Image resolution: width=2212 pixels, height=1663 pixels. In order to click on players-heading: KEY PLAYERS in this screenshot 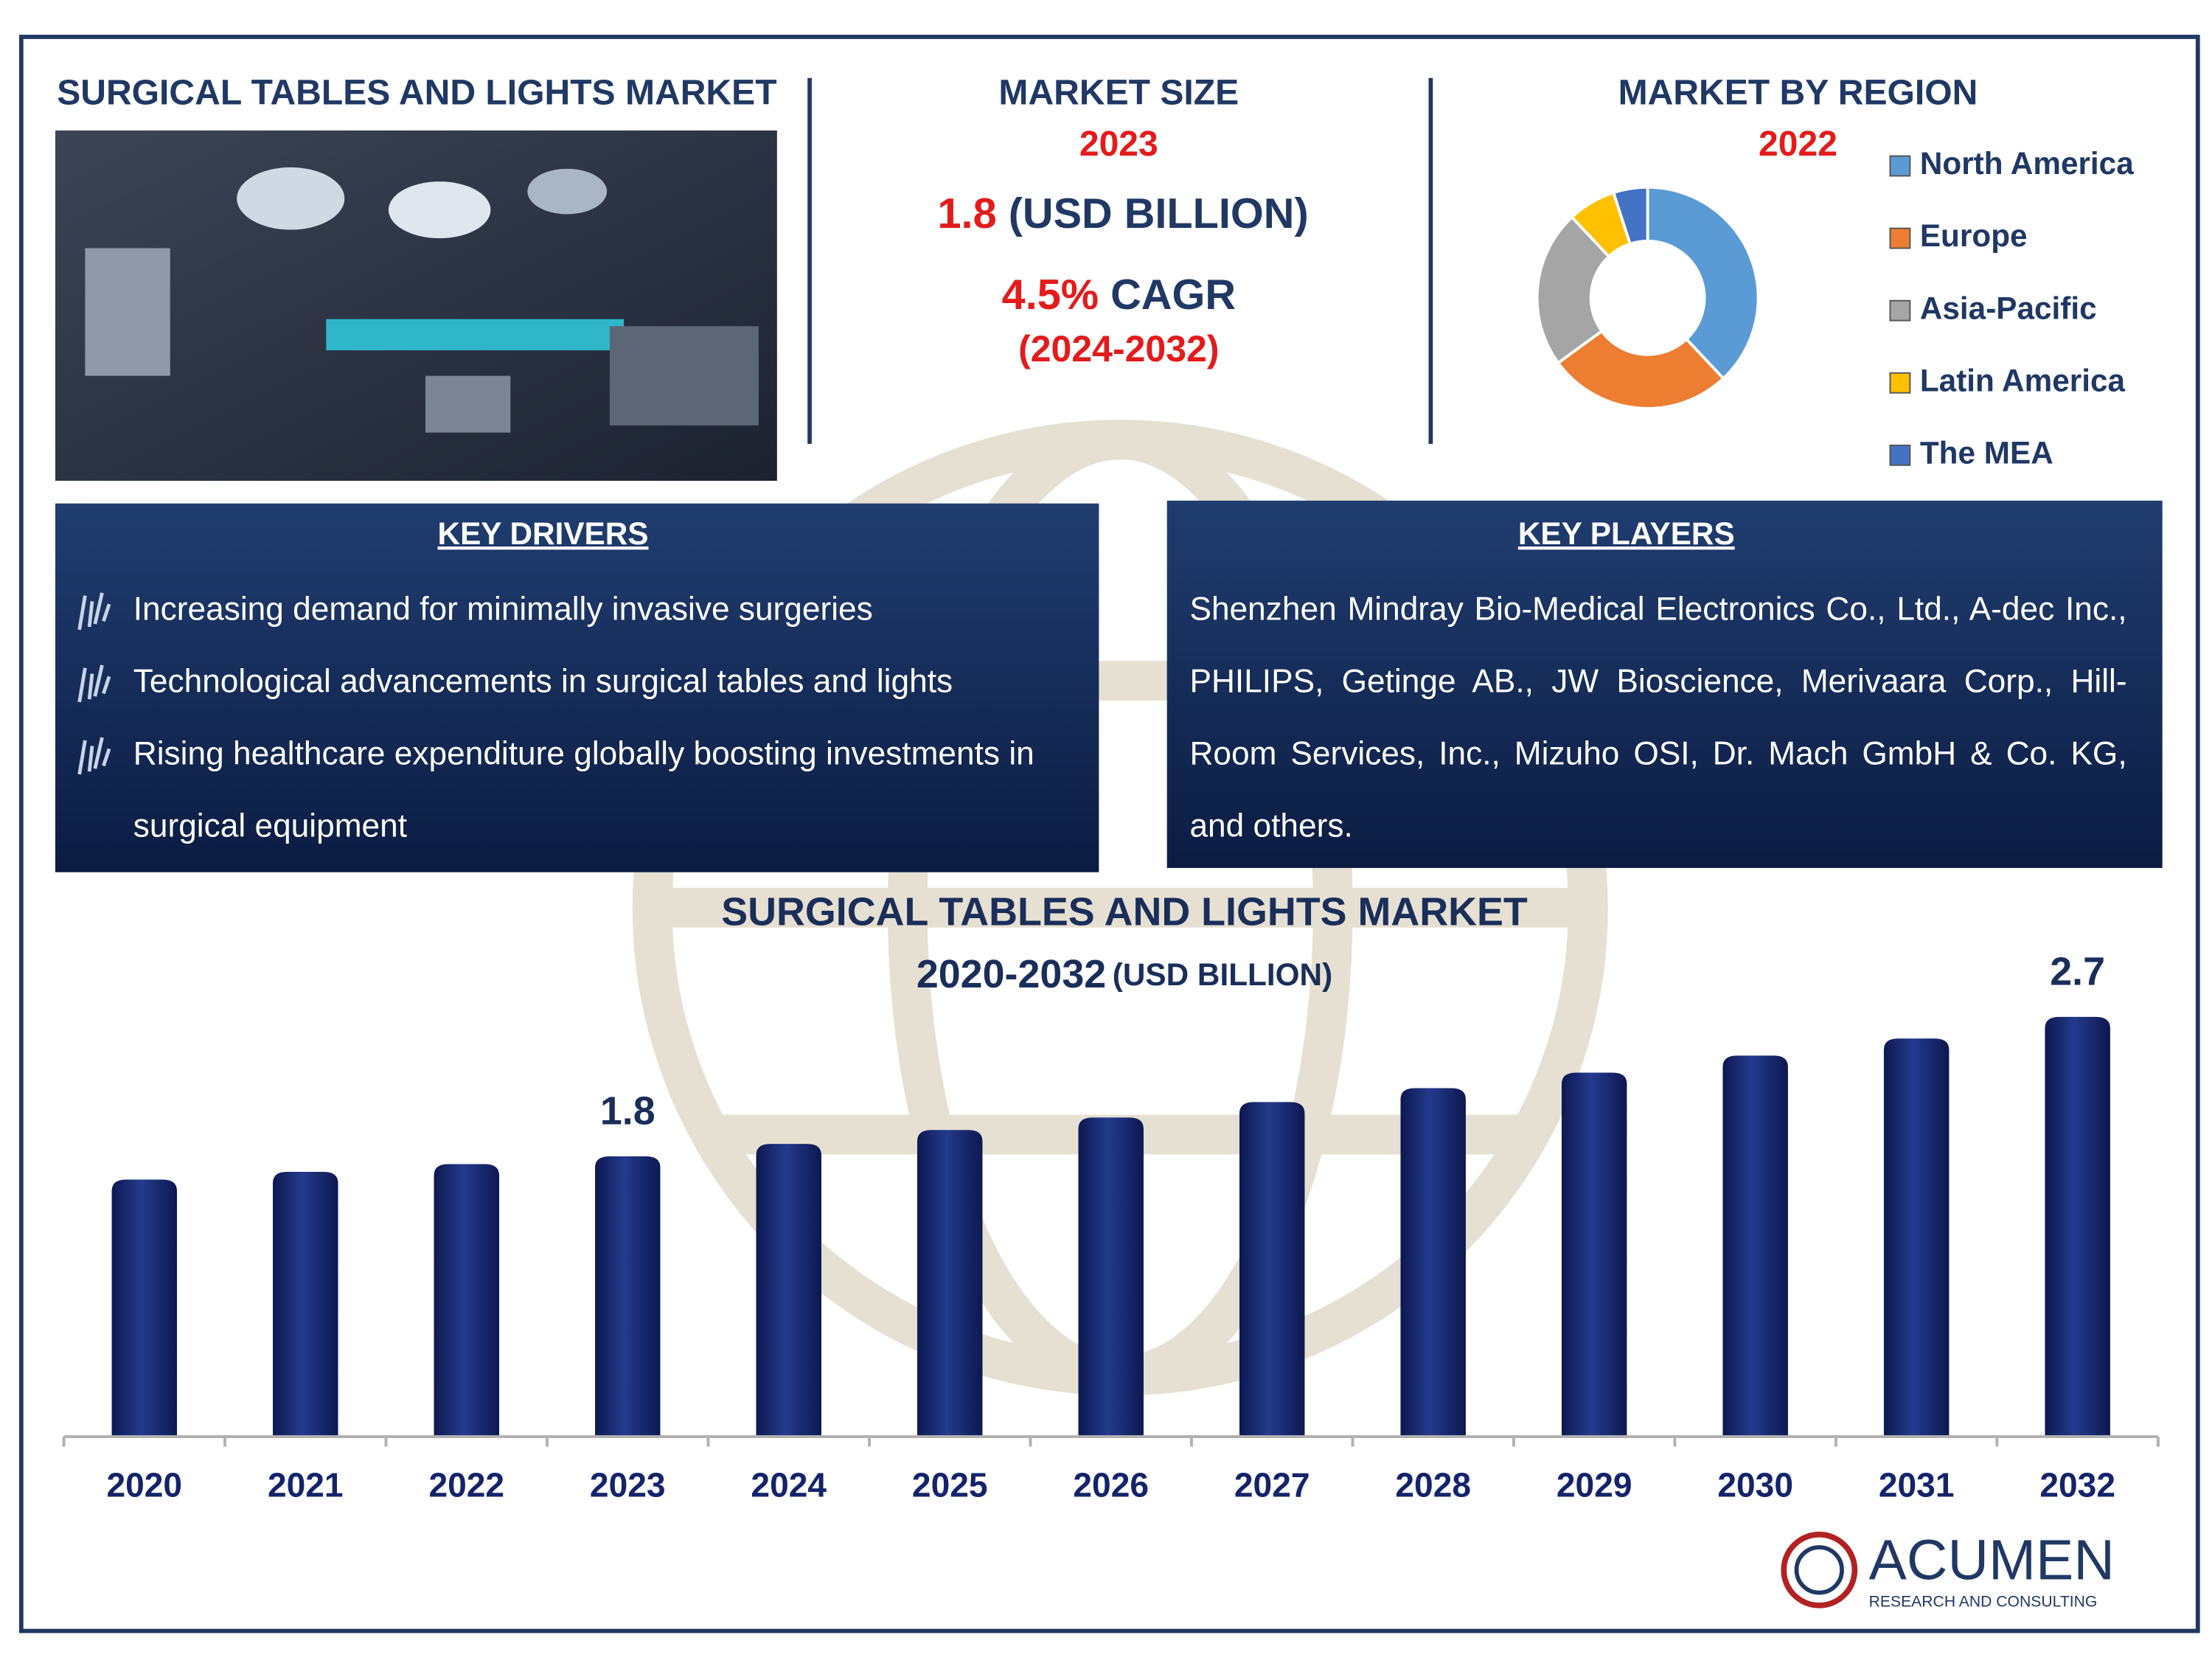, I will do `click(1626, 533)`.